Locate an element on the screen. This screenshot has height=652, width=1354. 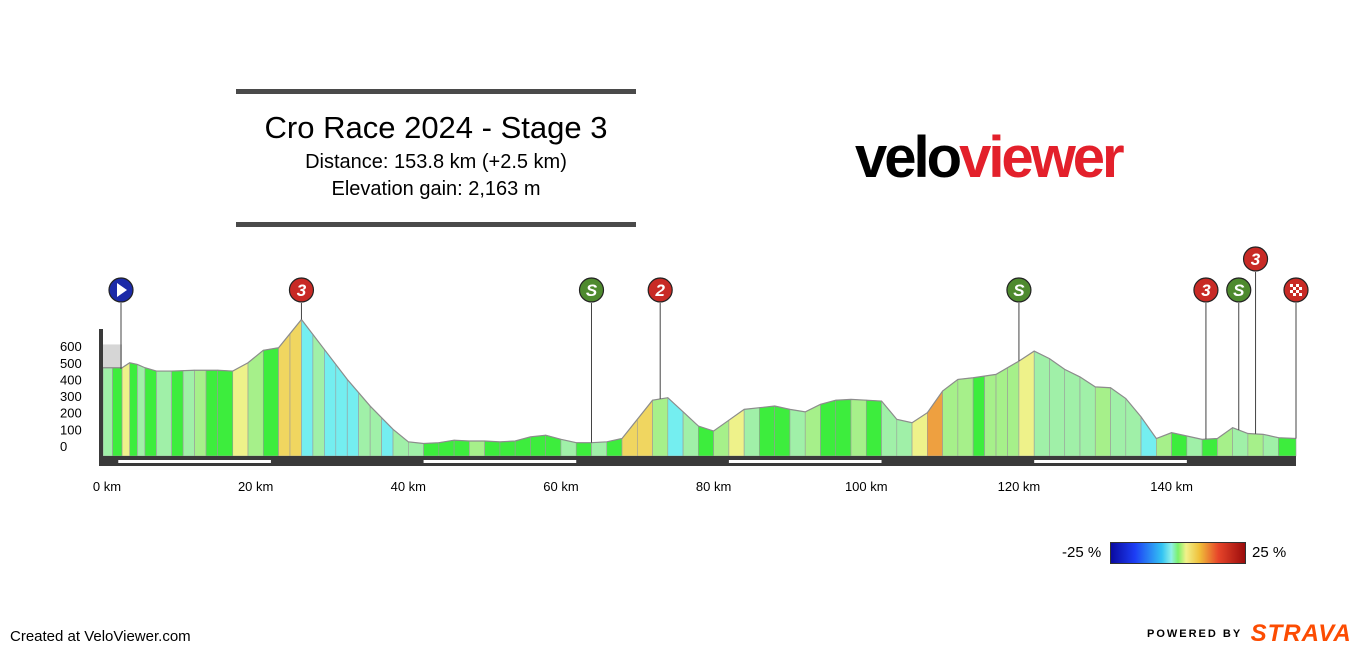
title-top-rule is located at coordinates (436, 91).